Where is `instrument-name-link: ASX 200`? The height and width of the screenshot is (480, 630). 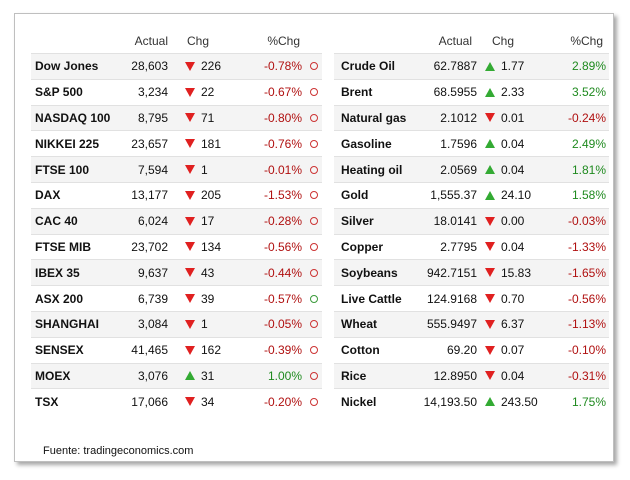 instrument-name-link: ASX 200 is located at coordinates (59, 298).